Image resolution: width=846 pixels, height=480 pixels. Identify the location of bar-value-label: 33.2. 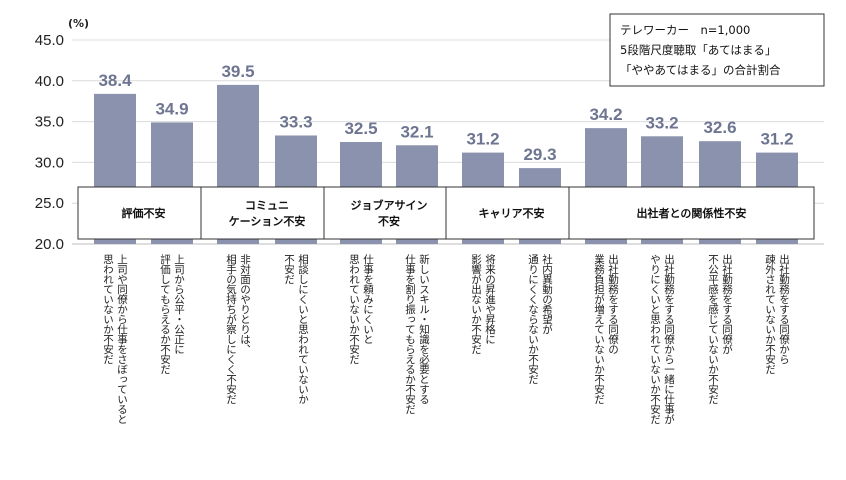
(661, 122).